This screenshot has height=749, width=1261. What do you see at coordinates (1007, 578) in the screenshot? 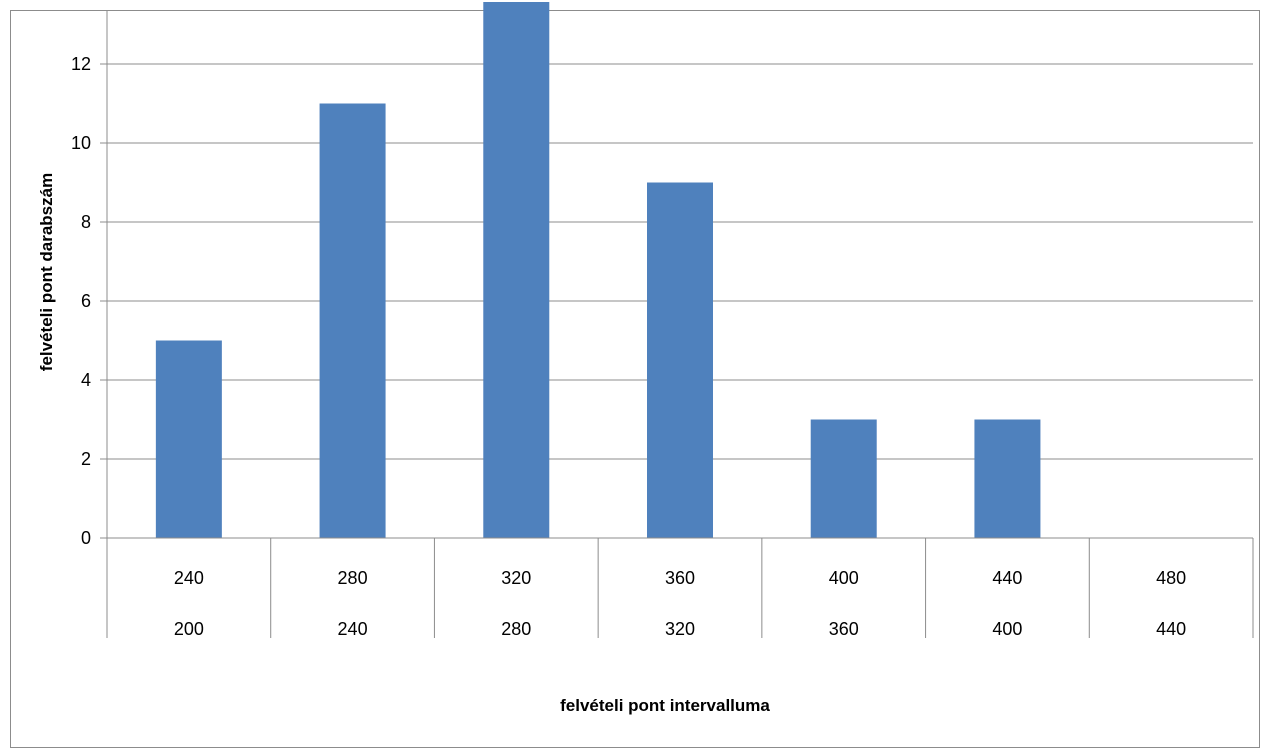
I see `x-tick-label-upper: 440` at bounding box center [1007, 578].